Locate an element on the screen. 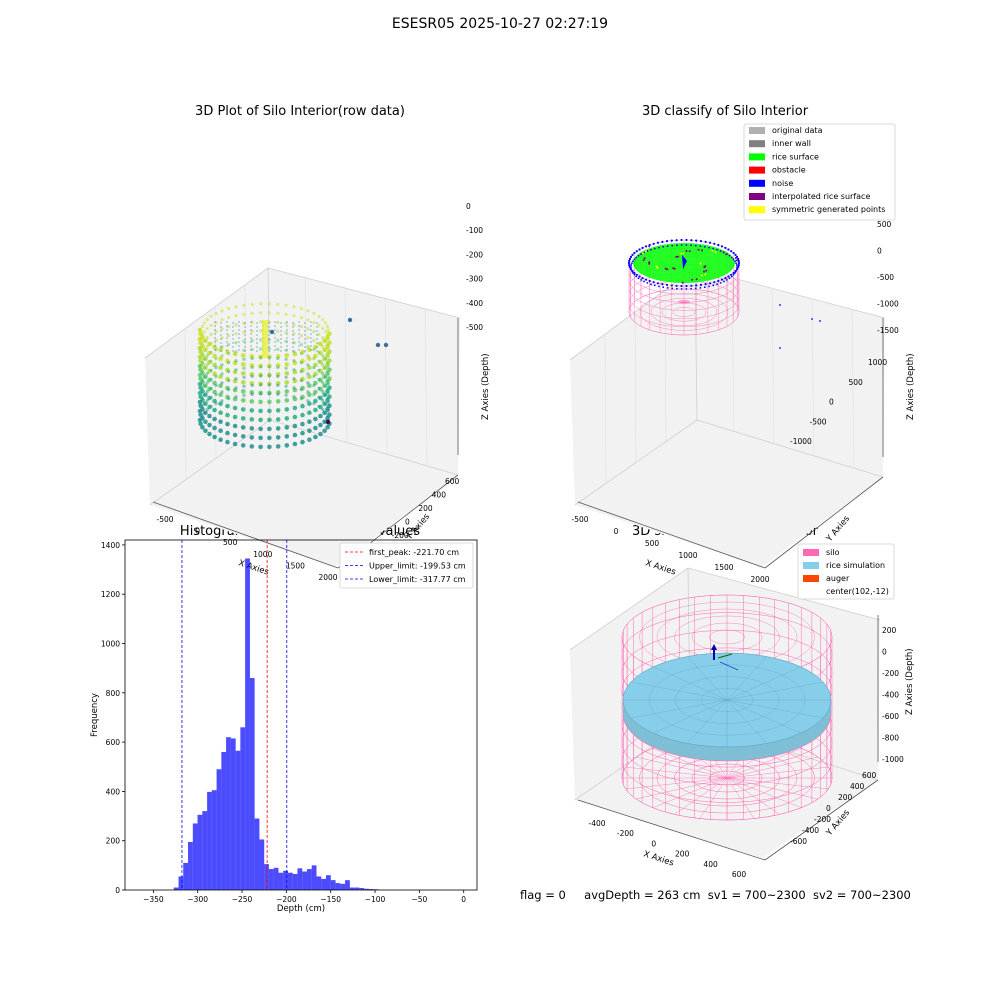 The width and height of the screenshot is (1000, 1000). classify-x-tick: -500 is located at coordinates (579, 519).